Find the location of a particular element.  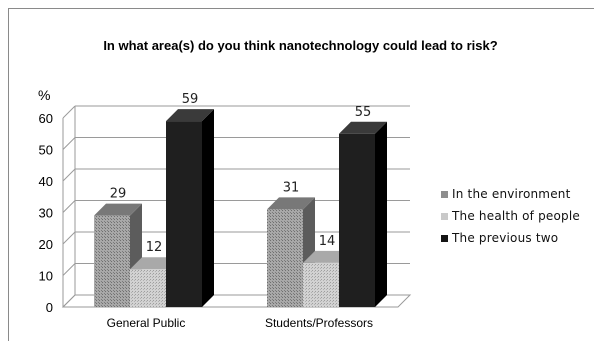

legend-label: The previous two is located at coordinates (505, 238).